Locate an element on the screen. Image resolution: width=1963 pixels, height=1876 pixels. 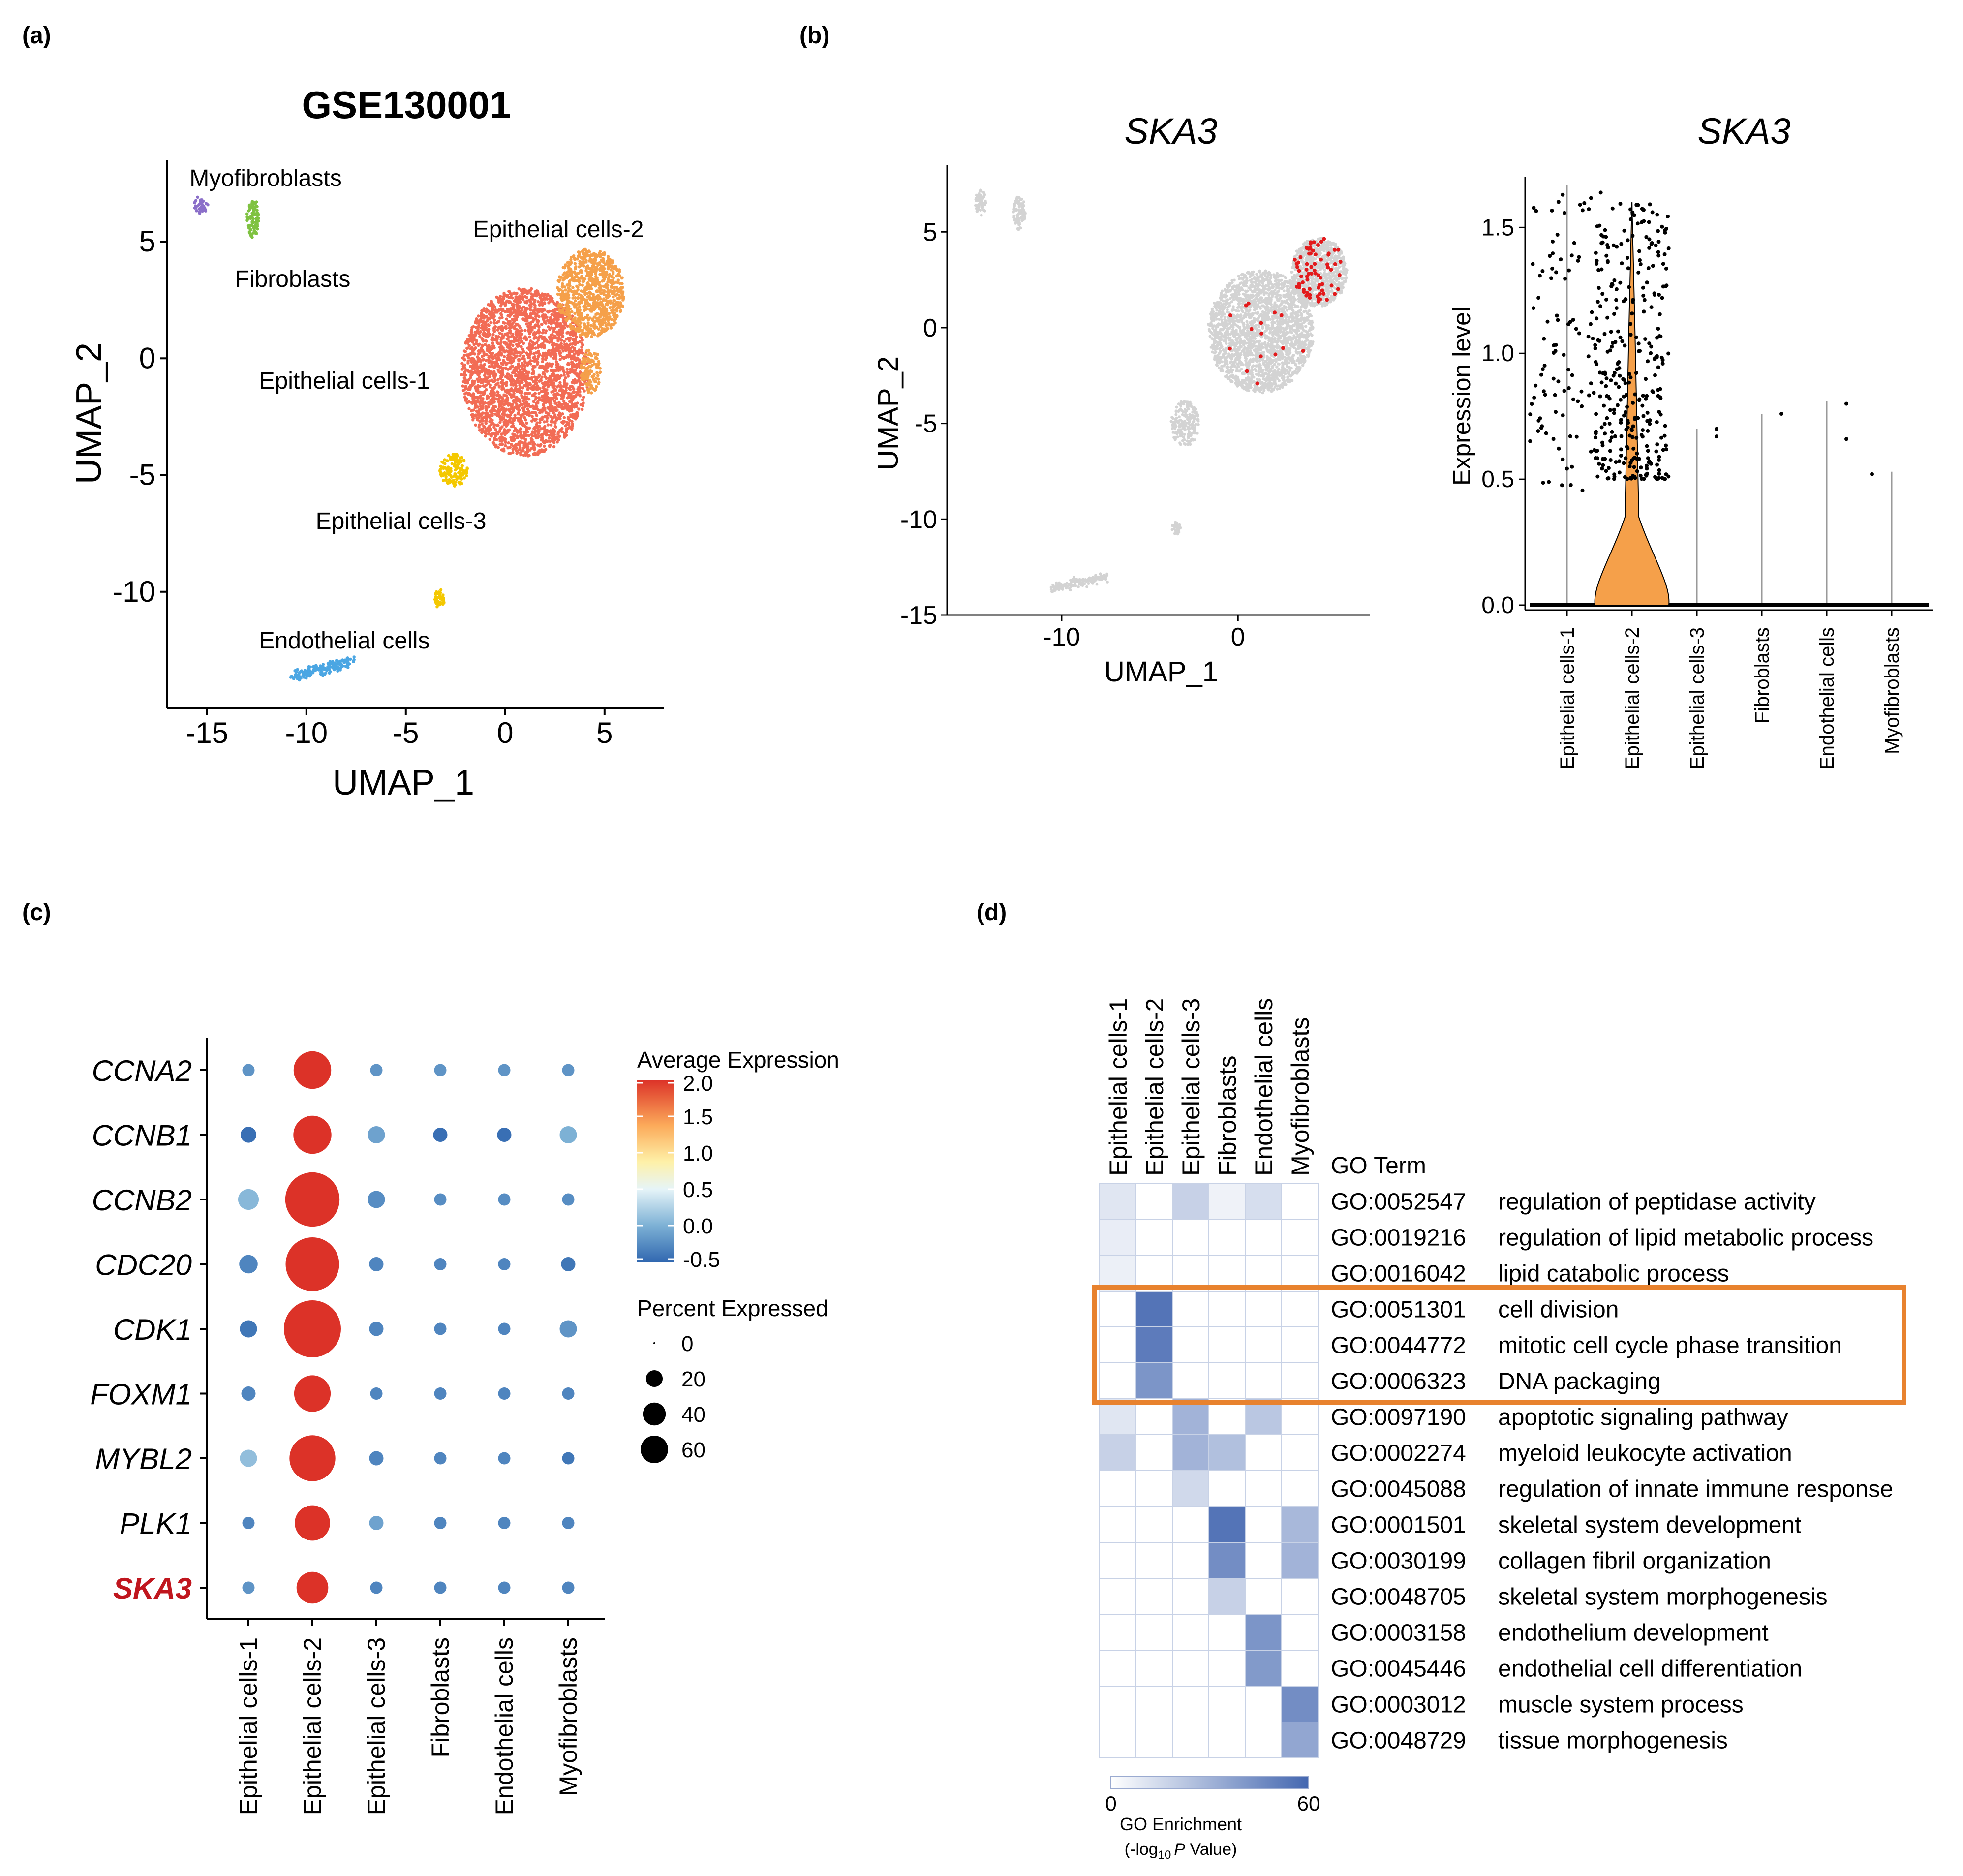
cell-point-myofibroblasts is located at coordinates (195, 208).